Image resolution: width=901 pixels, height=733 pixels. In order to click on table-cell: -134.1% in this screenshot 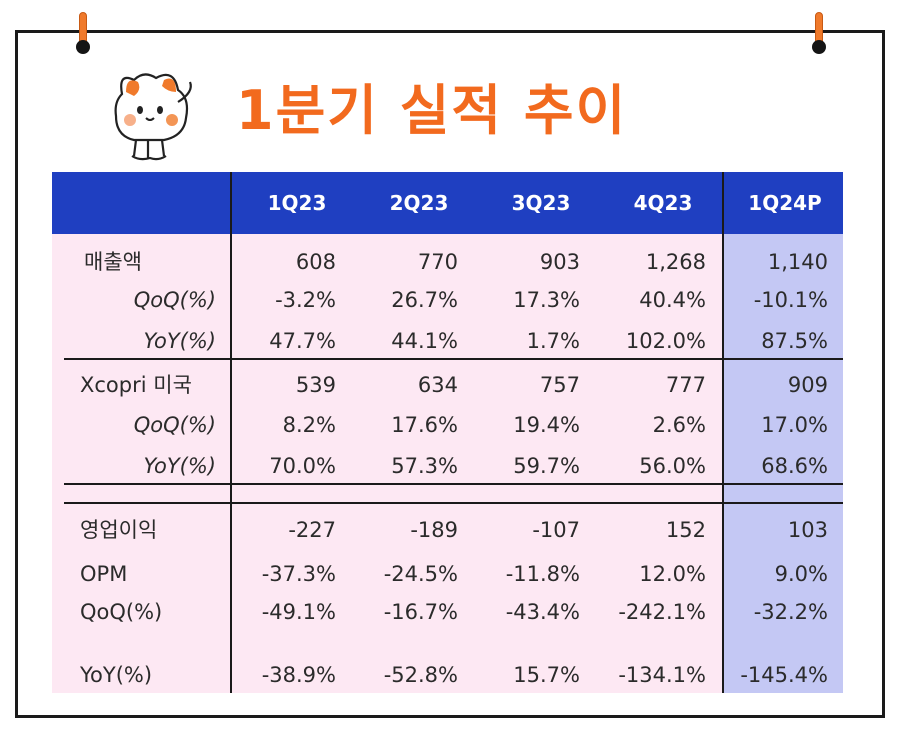, I will do `click(662, 675)`.